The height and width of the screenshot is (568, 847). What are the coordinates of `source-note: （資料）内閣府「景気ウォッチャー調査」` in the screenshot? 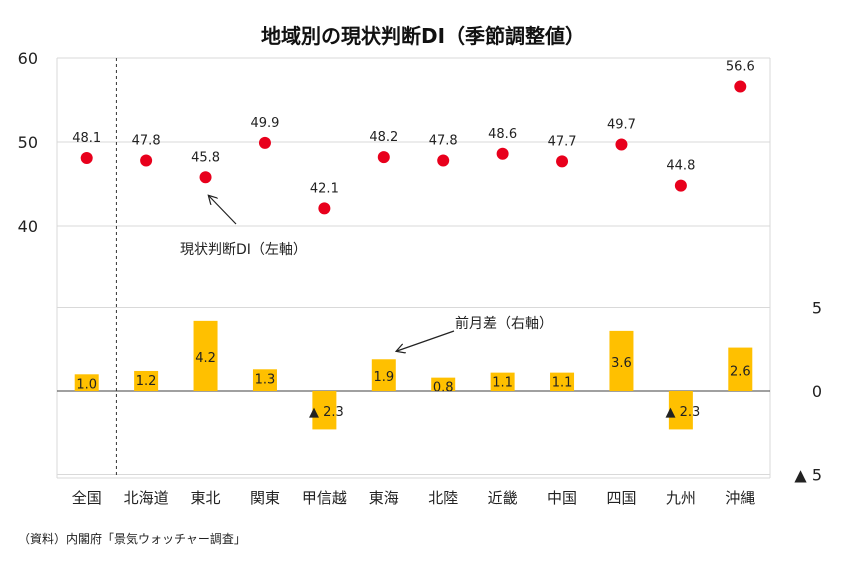 It's located at (132, 539).